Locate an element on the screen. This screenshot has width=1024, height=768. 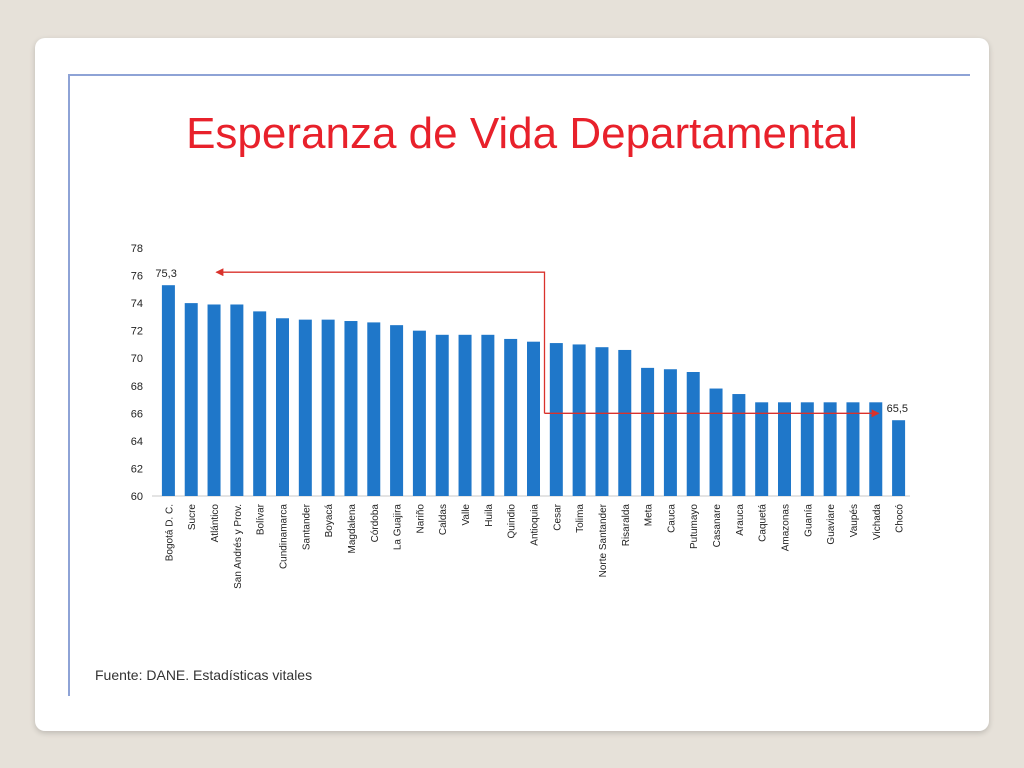
y-tick-label: 76 is located at coordinates (137, 277).